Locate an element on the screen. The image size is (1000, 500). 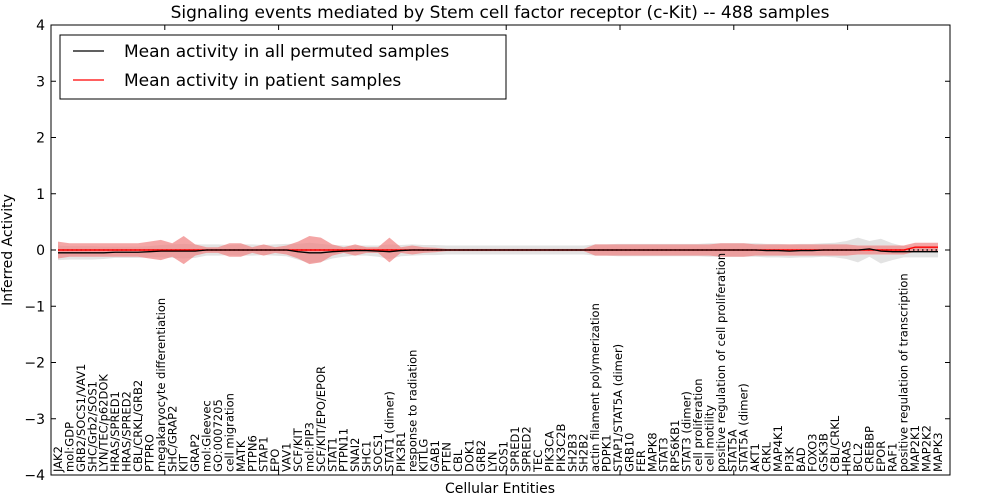
x-category-label: RAF1 is located at coordinates (892, 457).